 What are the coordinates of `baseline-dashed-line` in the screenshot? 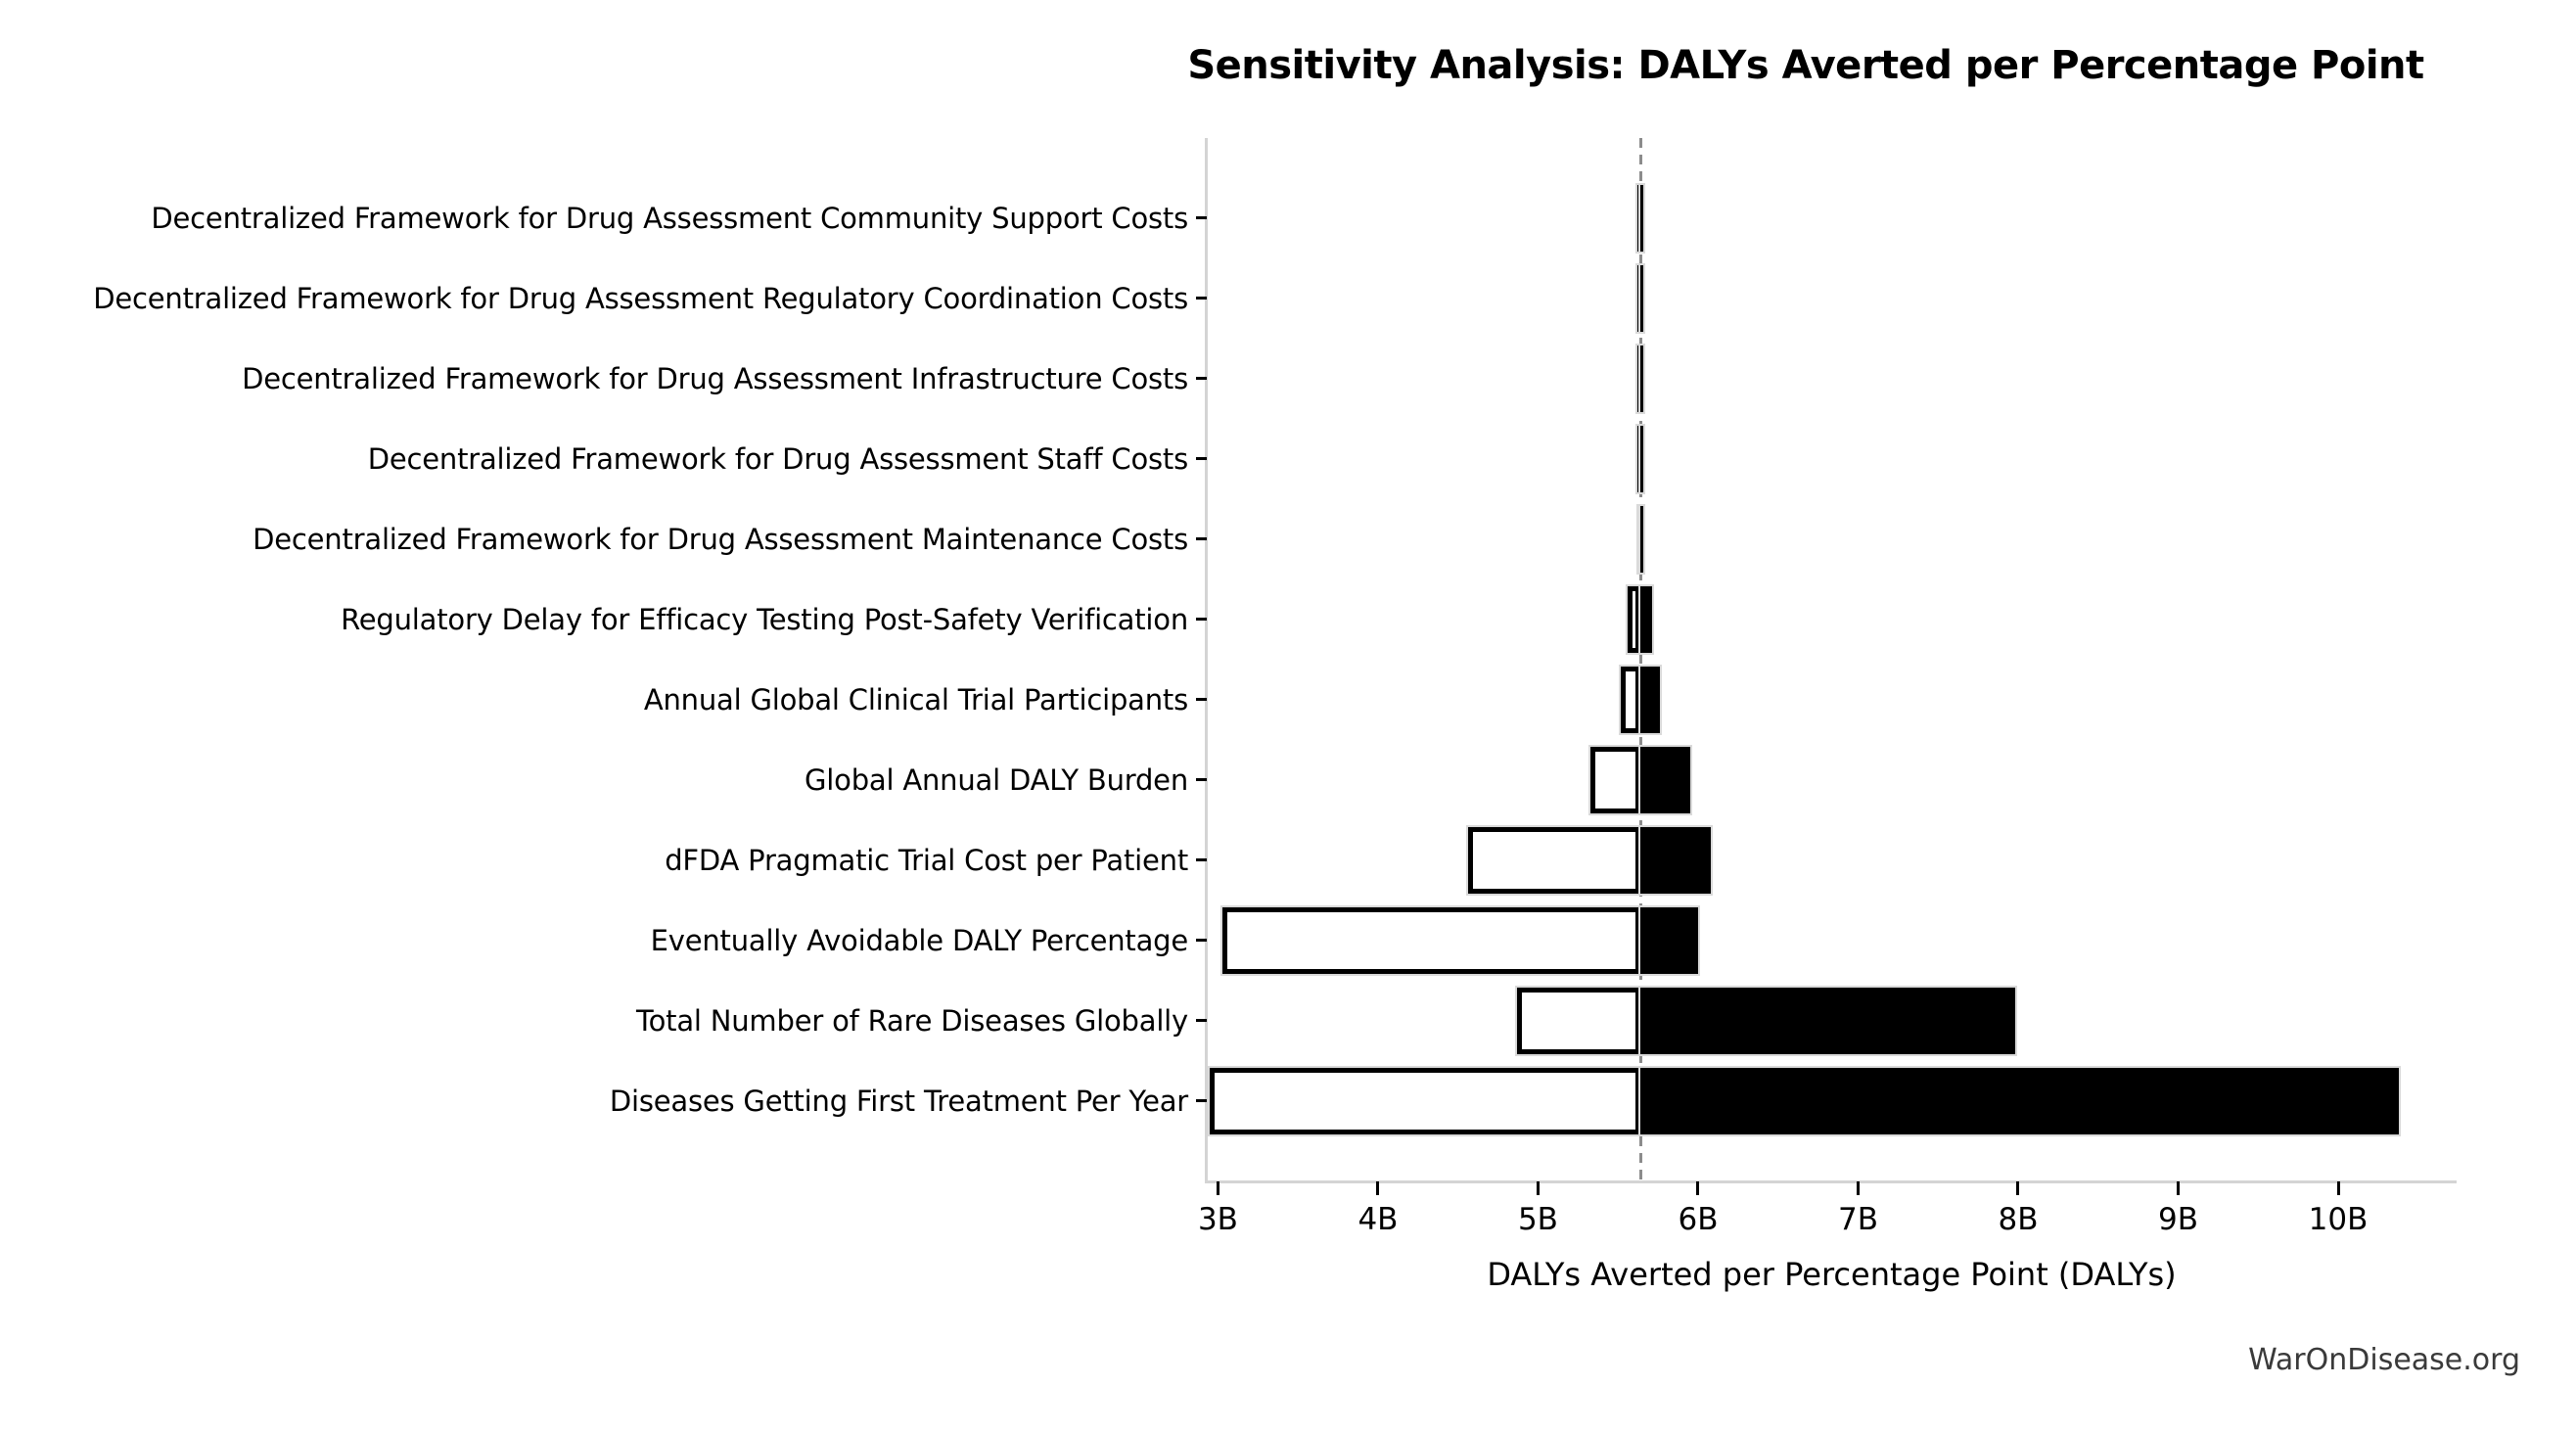 It's located at (1640, 659).